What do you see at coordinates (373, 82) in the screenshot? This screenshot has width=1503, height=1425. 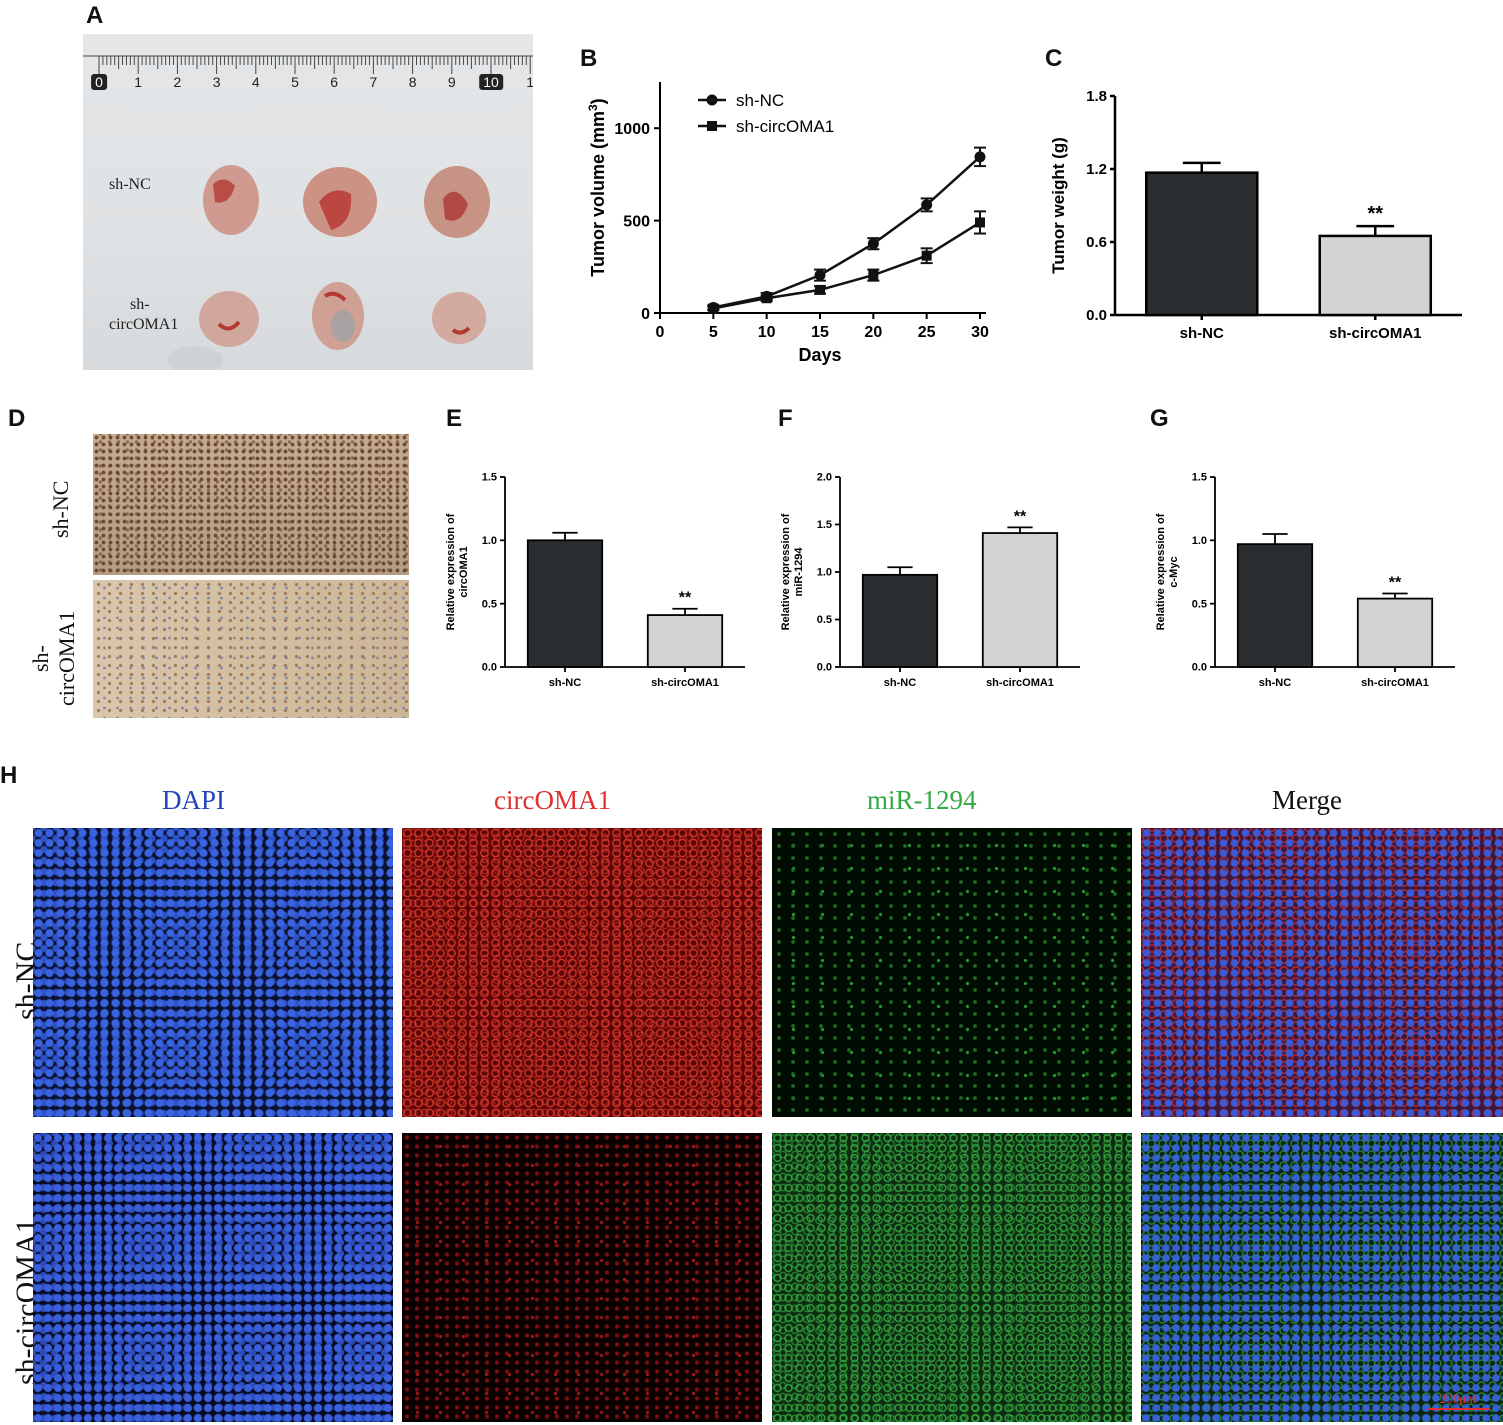 I see `ruler-number: 7` at bounding box center [373, 82].